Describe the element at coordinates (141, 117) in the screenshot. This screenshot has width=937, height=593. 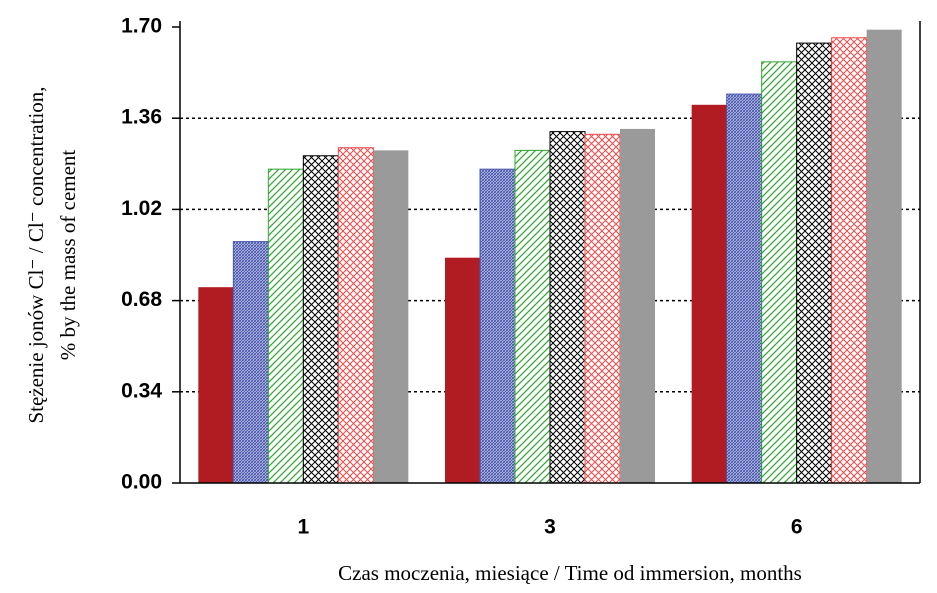
I see `y-tick-label: 1.36` at that location.